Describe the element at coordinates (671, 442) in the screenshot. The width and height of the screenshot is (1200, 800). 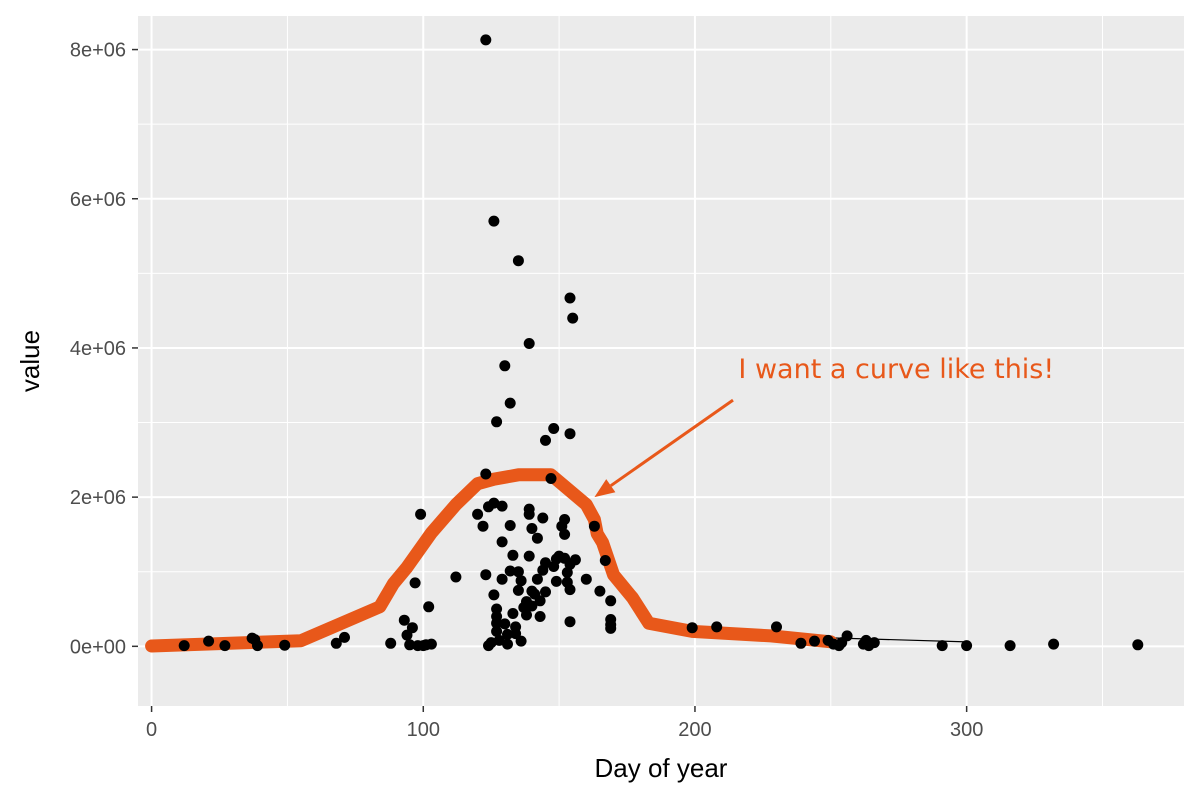
I see `annotation-arrow` at that location.